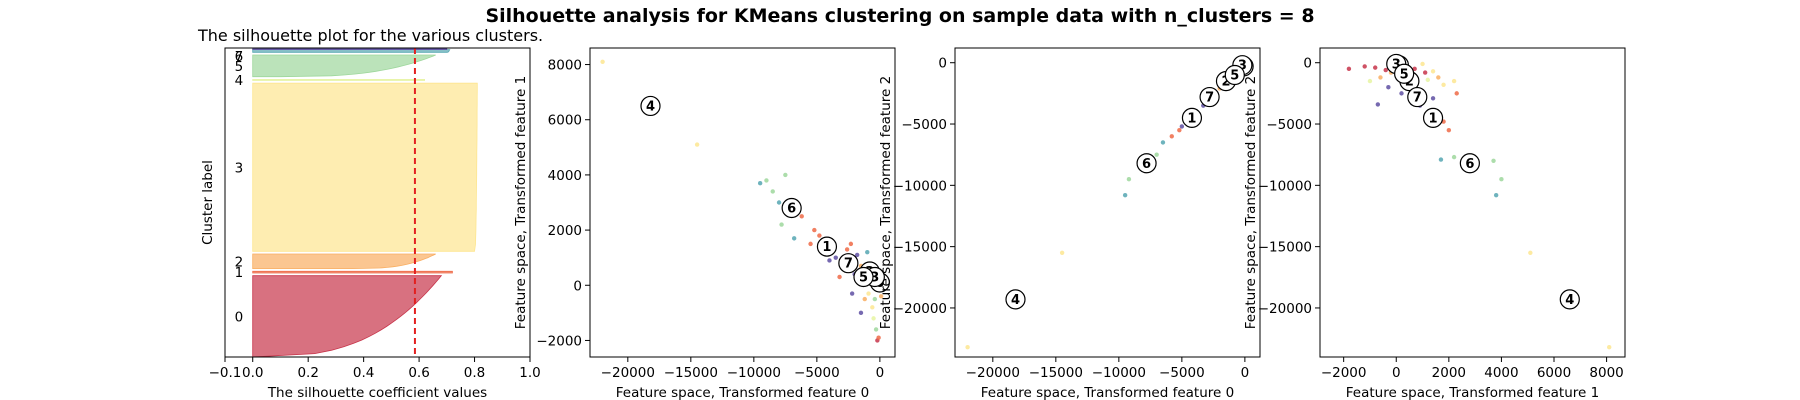  I want to click on cluster-label-2: 2, so click(239, 262).